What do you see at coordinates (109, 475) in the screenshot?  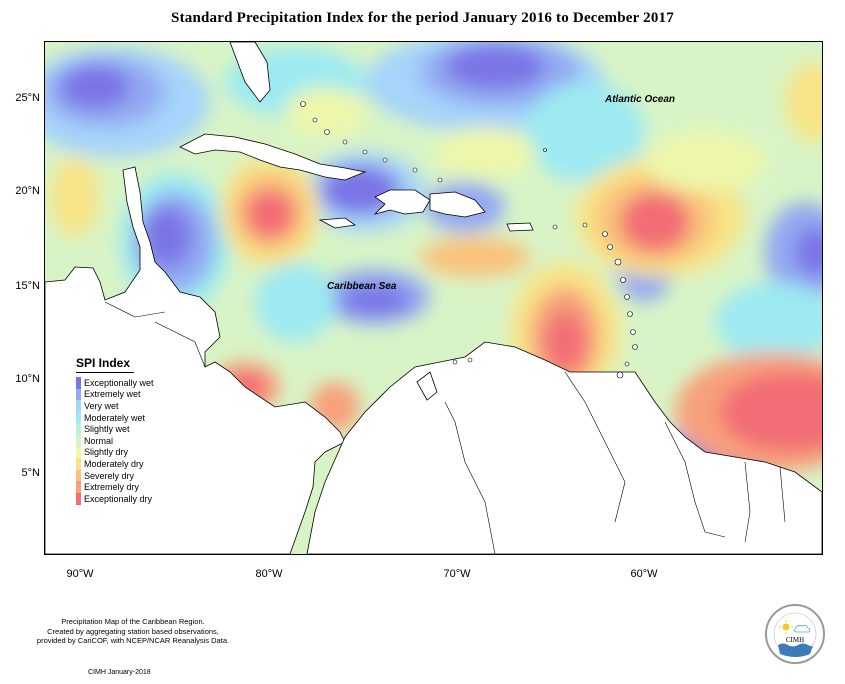 I see `legend-label: Severely dry` at bounding box center [109, 475].